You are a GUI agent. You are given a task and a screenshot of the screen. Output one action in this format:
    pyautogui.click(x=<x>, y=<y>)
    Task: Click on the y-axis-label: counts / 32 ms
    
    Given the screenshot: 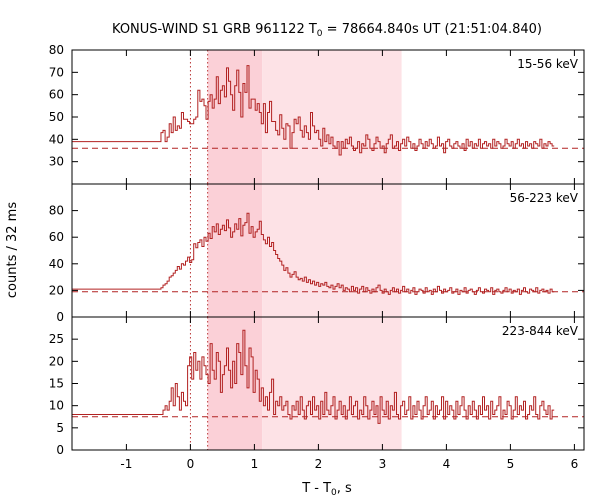 What is the action you would take?
    pyautogui.click(x=12, y=250)
    